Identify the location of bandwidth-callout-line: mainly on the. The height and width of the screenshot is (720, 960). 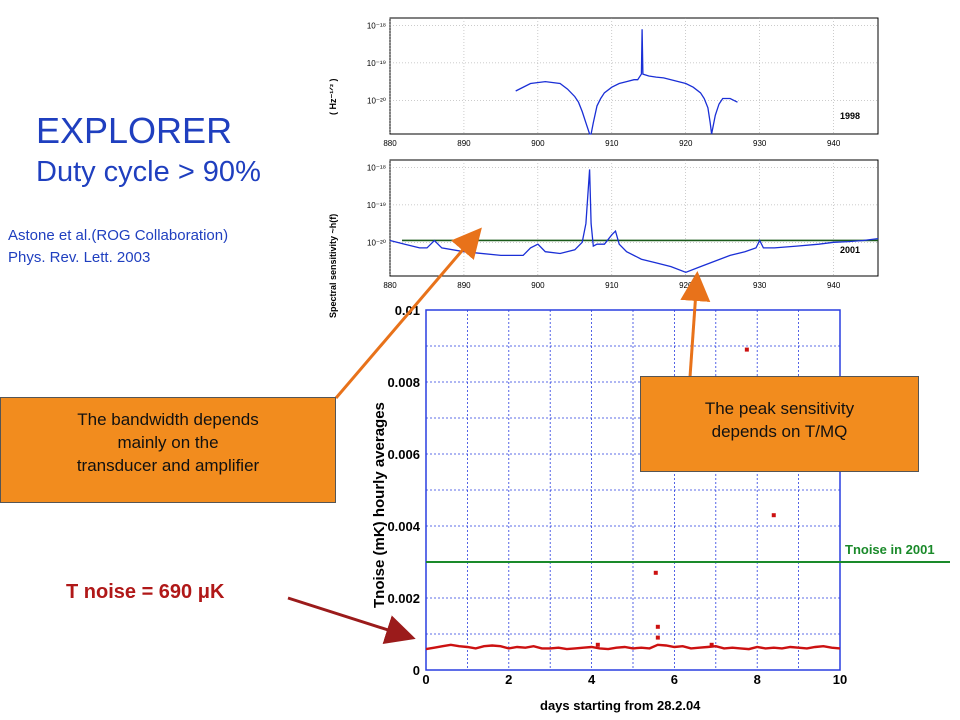
(168, 442).